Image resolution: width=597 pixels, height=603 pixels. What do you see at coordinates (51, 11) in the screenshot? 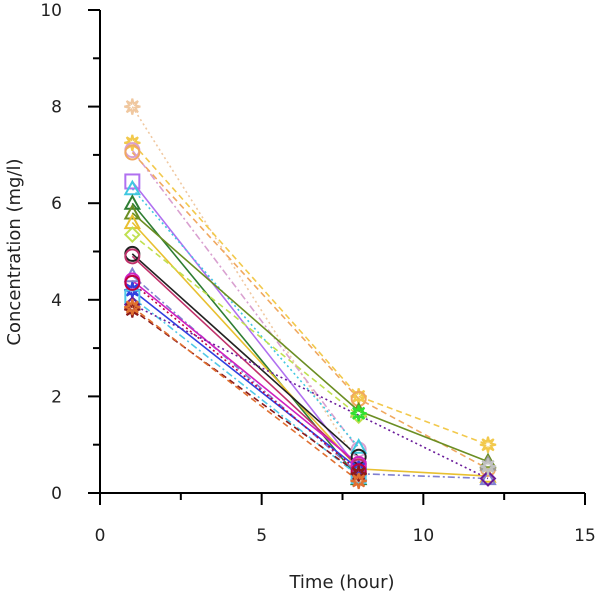
I see `y-tick-label: 10` at bounding box center [51, 11].